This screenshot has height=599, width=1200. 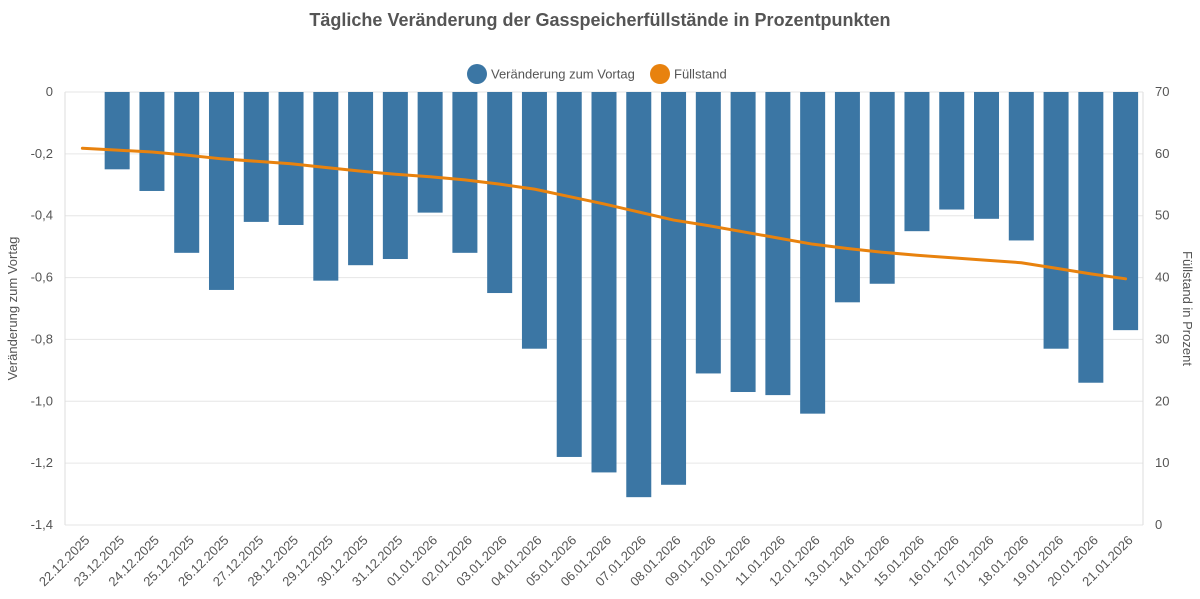 What do you see at coordinates (1021, 166) in the screenshot?
I see `bar-18.01.2026` at bounding box center [1021, 166].